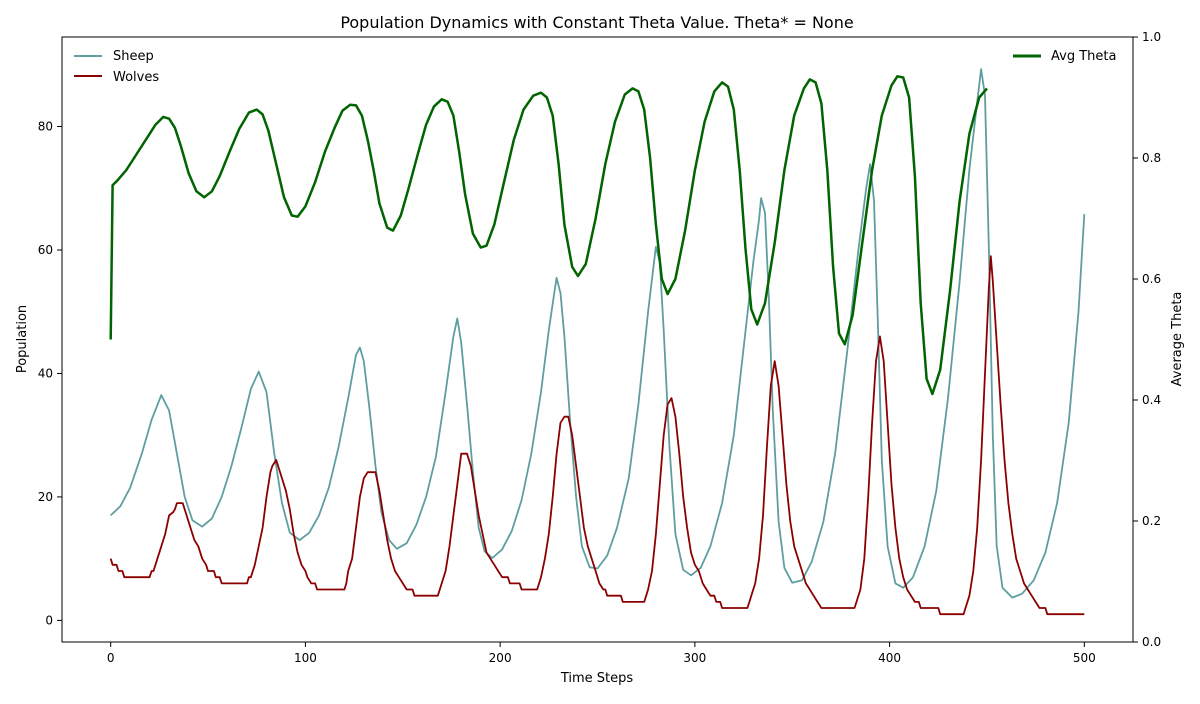 This screenshot has width=1200, height=704. I want to click on y-tick-label-left: 40, so click(45, 373).